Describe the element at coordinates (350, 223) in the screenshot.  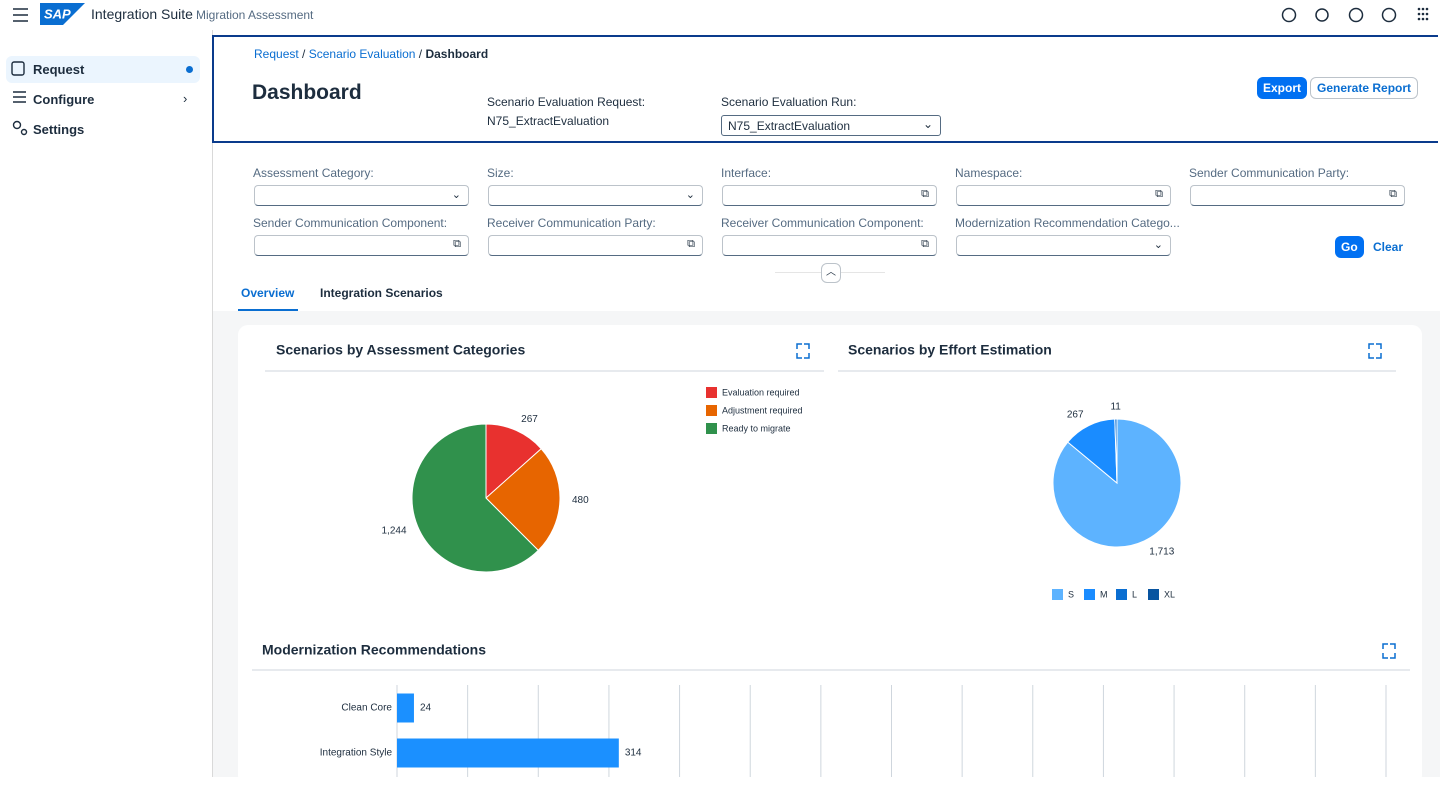
I see `filter-label: Sender Communication Component:` at that location.